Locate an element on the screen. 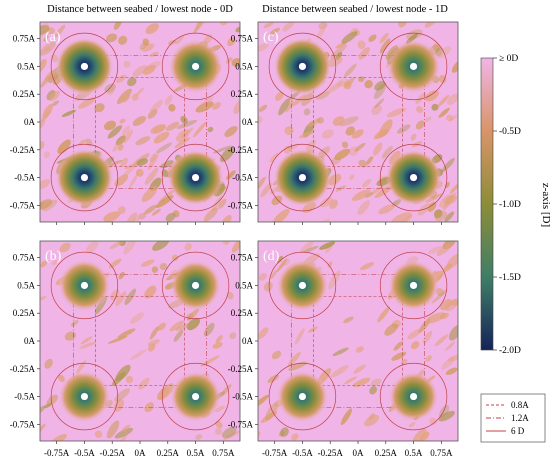 The width and height of the screenshot is (550, 468). colorbar-tick-label: -2.0D is located at coordinates (510, 351).